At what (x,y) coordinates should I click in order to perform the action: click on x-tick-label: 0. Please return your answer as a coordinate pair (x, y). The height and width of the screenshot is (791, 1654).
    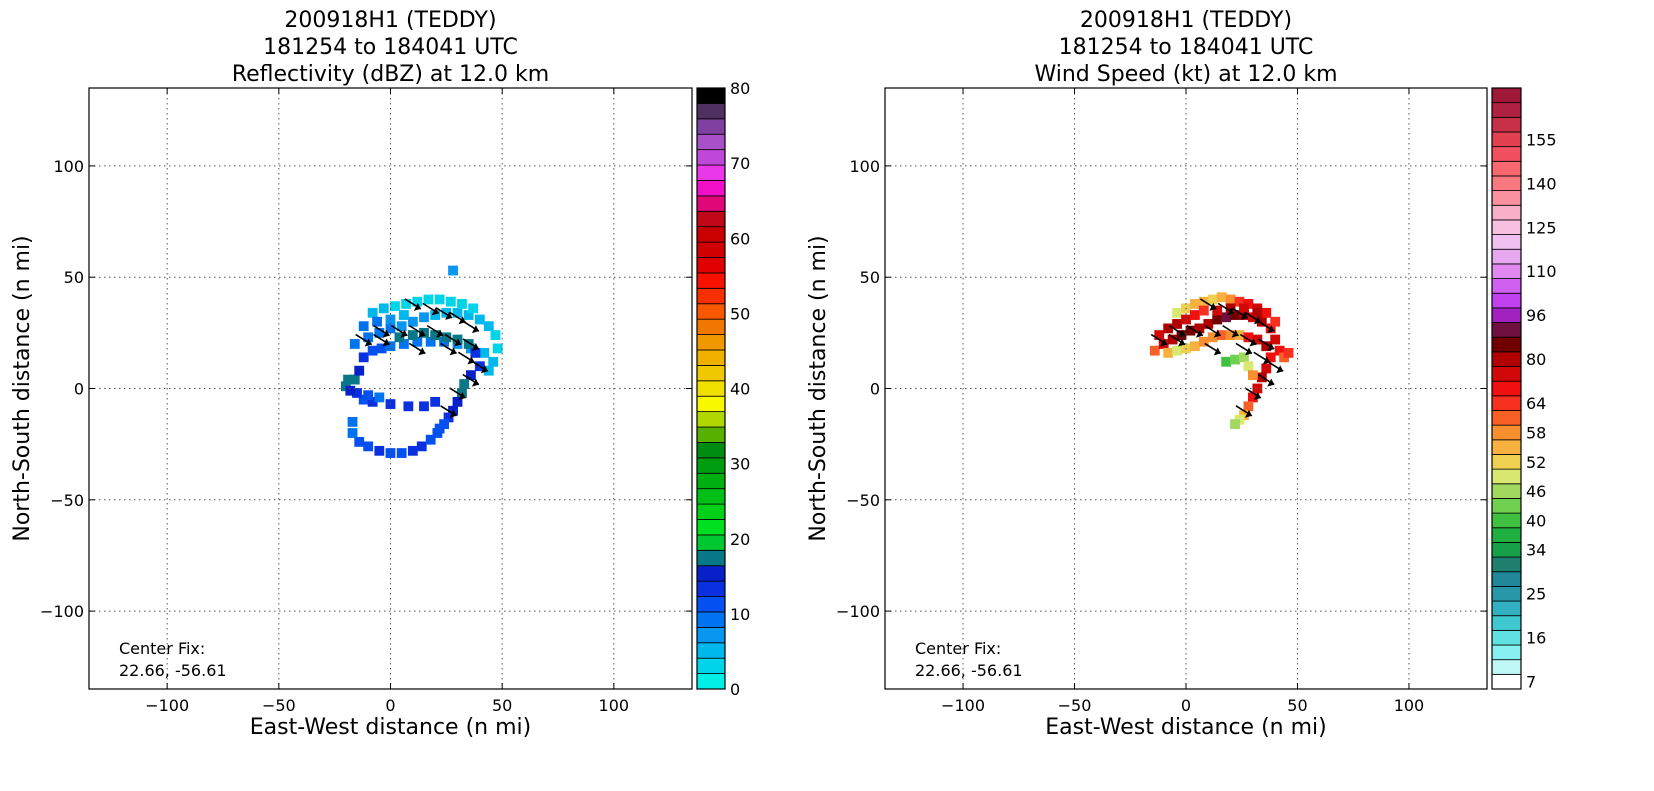
    Looking at the image, I should click on (1186, 705).